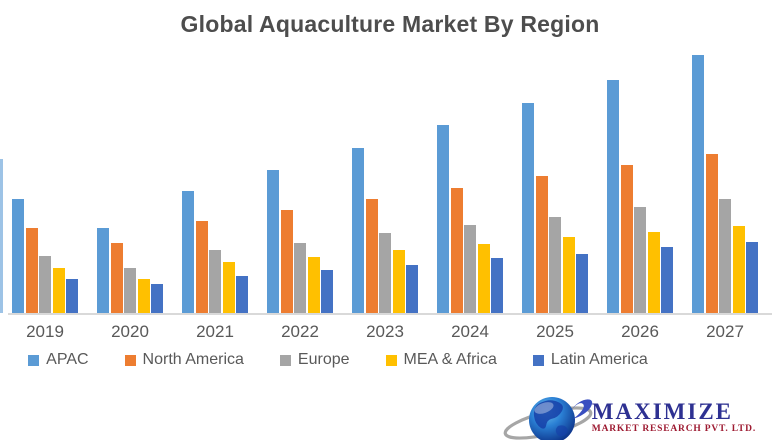 The image size is (780, 440). I want to click on legend-item-apac: APAC, so click(58, 360).